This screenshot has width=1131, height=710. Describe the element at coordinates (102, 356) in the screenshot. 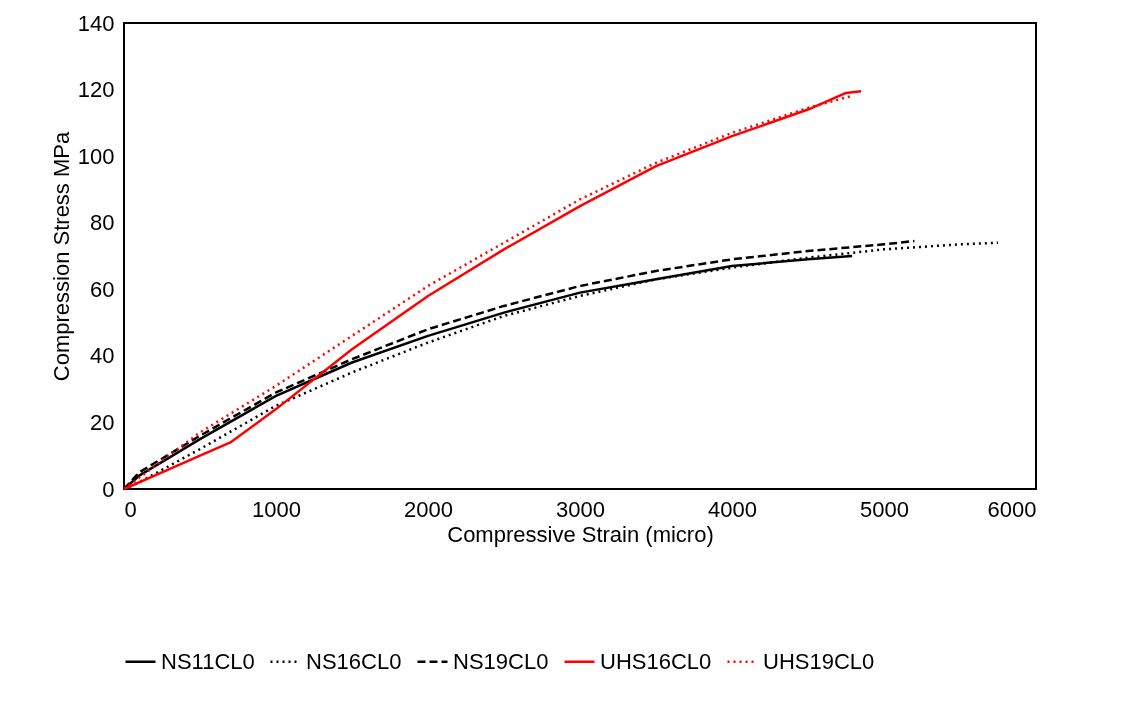

I see `y-tick-label: 40` at that location.